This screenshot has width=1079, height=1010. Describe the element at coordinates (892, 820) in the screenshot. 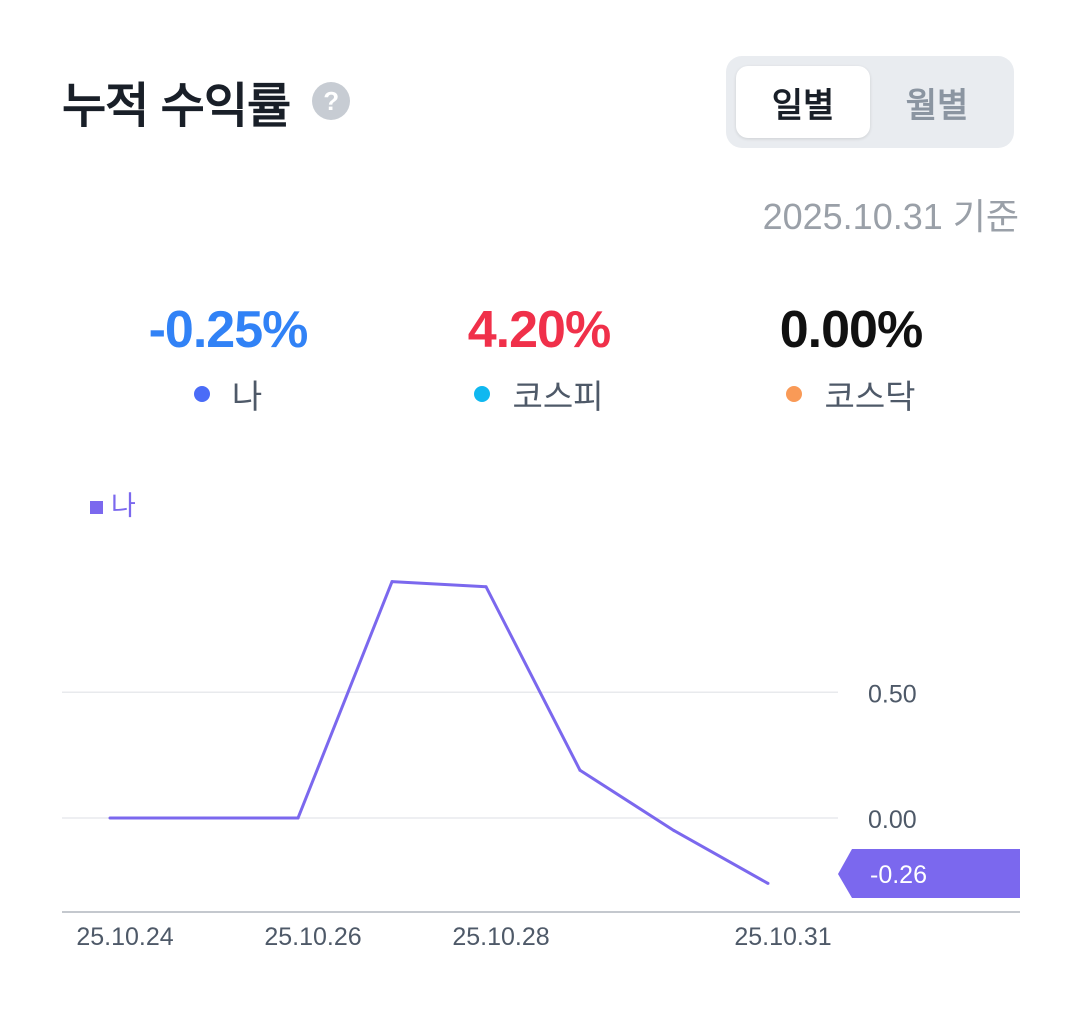

I see `y-tick-label: 0.00` at that location.